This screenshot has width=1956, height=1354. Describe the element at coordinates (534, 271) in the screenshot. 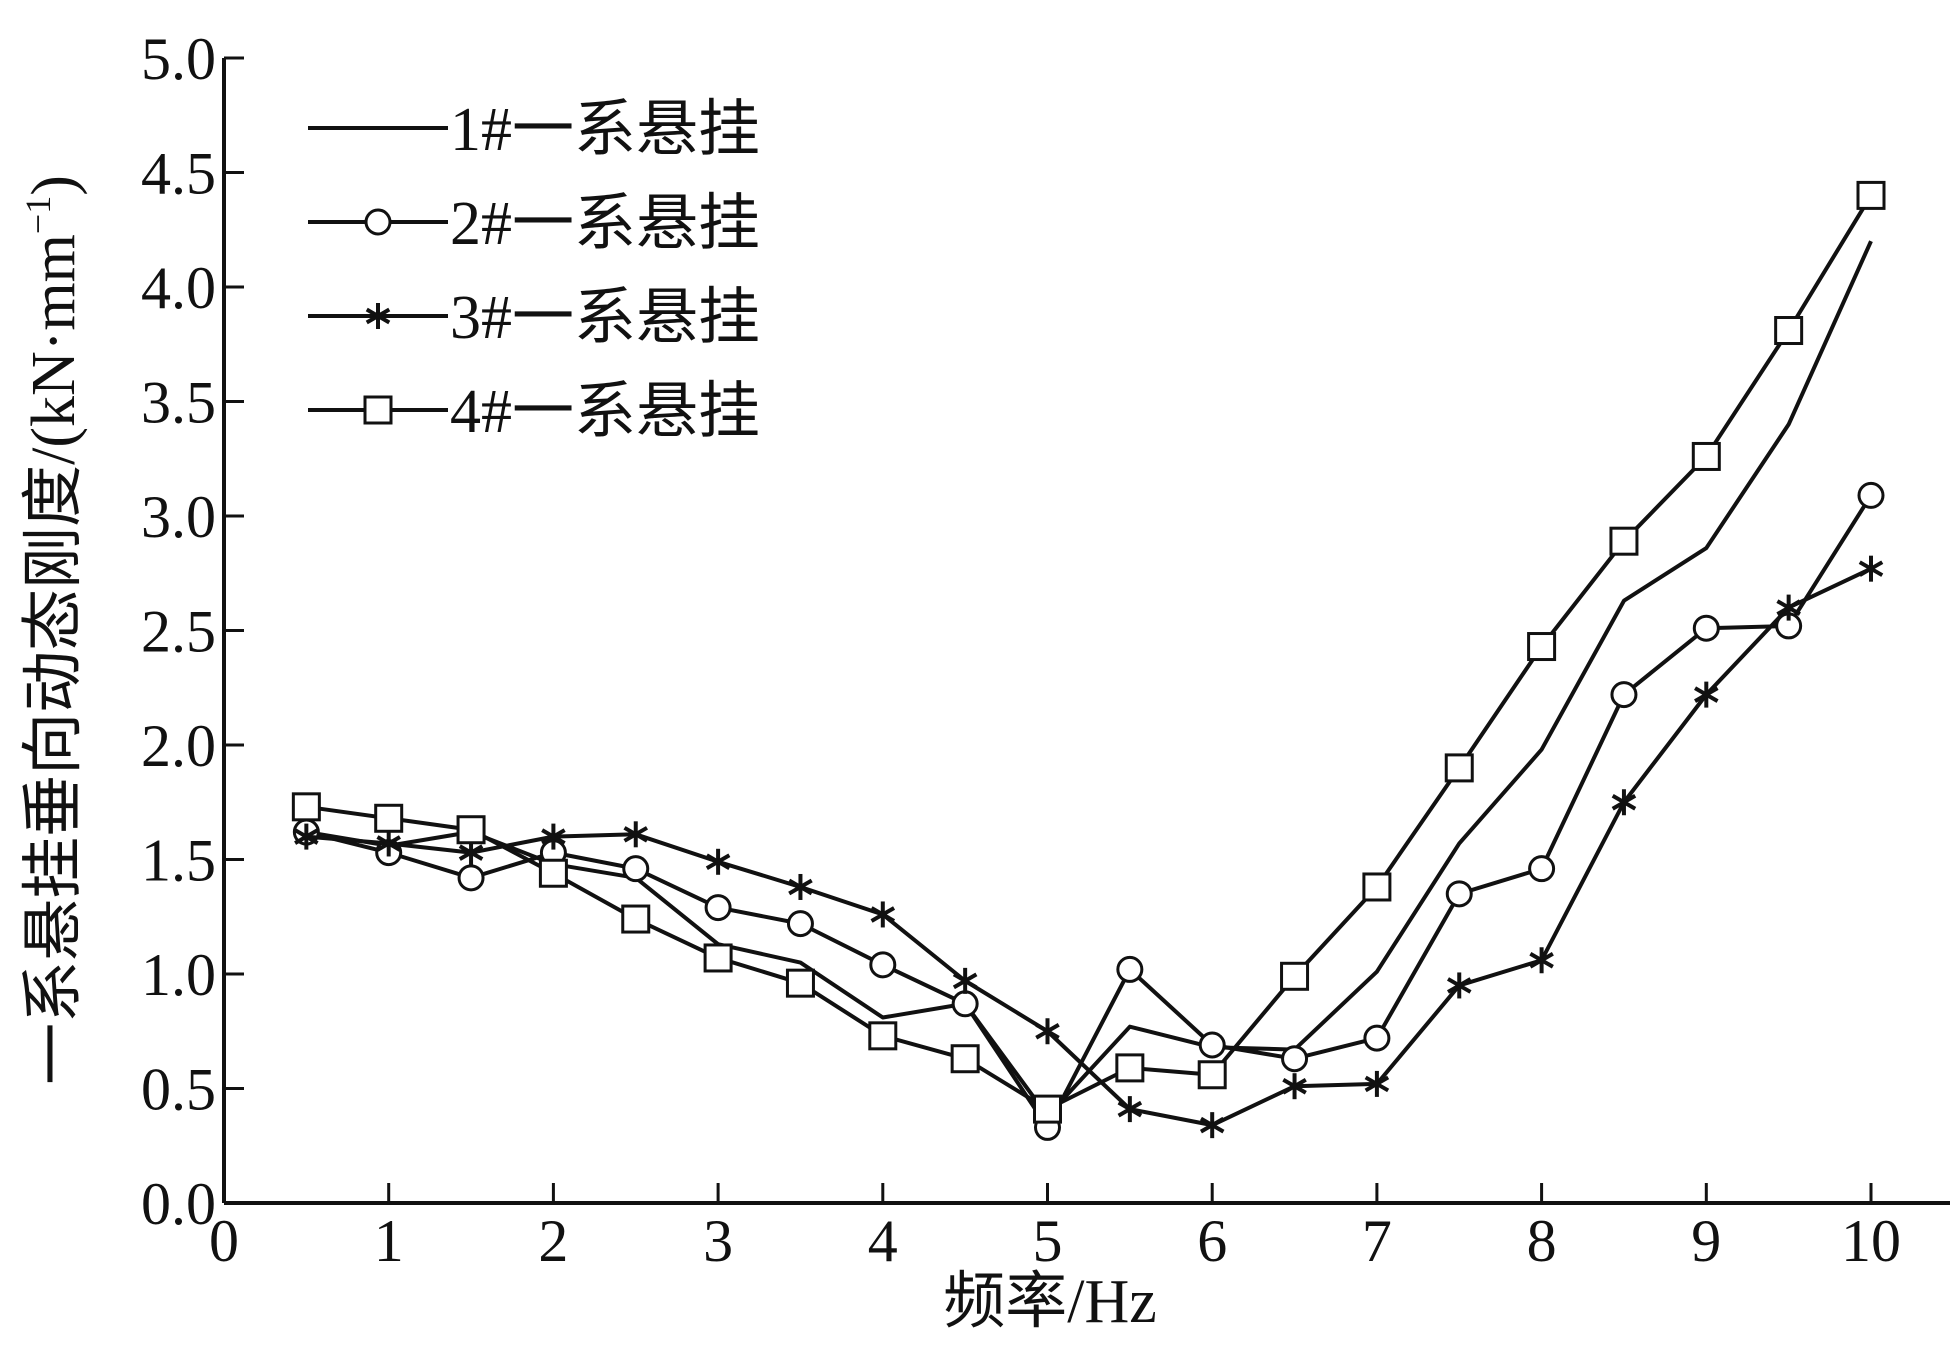

I see `legend: 1#一系悬挂 2#一系悬挂 3#一系悬挂 4#一系悬挂` at that location.